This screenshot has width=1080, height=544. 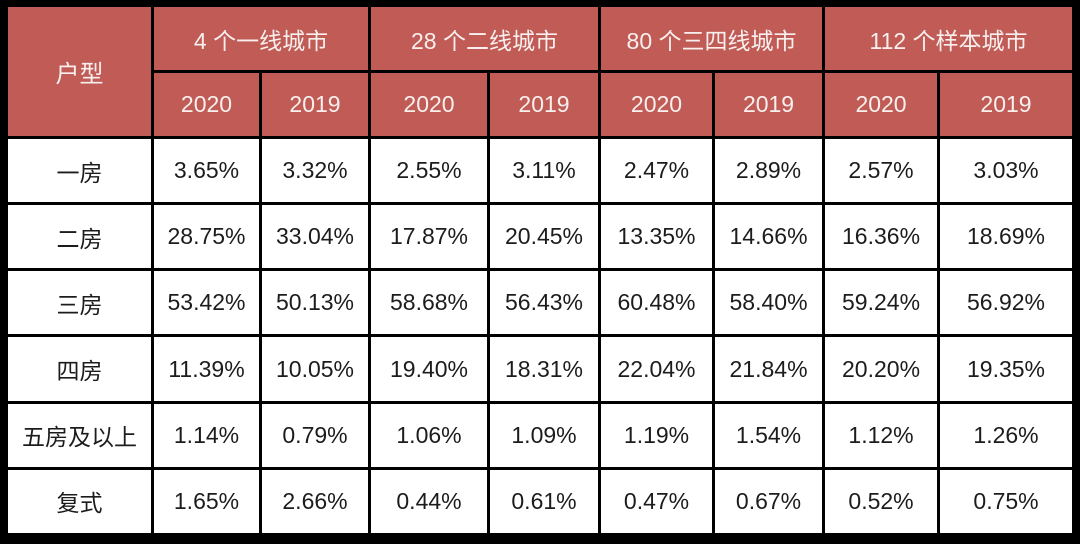 What do you see at coordinates (79, 71) in the screenshot?
I see `corner-header-hu-xing: 户型` at bounding box center [79, 71].